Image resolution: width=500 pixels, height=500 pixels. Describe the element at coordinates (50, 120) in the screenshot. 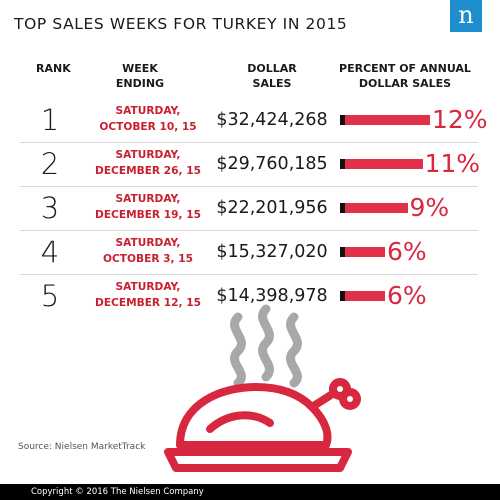

I see `rank-number: 1` at that location.